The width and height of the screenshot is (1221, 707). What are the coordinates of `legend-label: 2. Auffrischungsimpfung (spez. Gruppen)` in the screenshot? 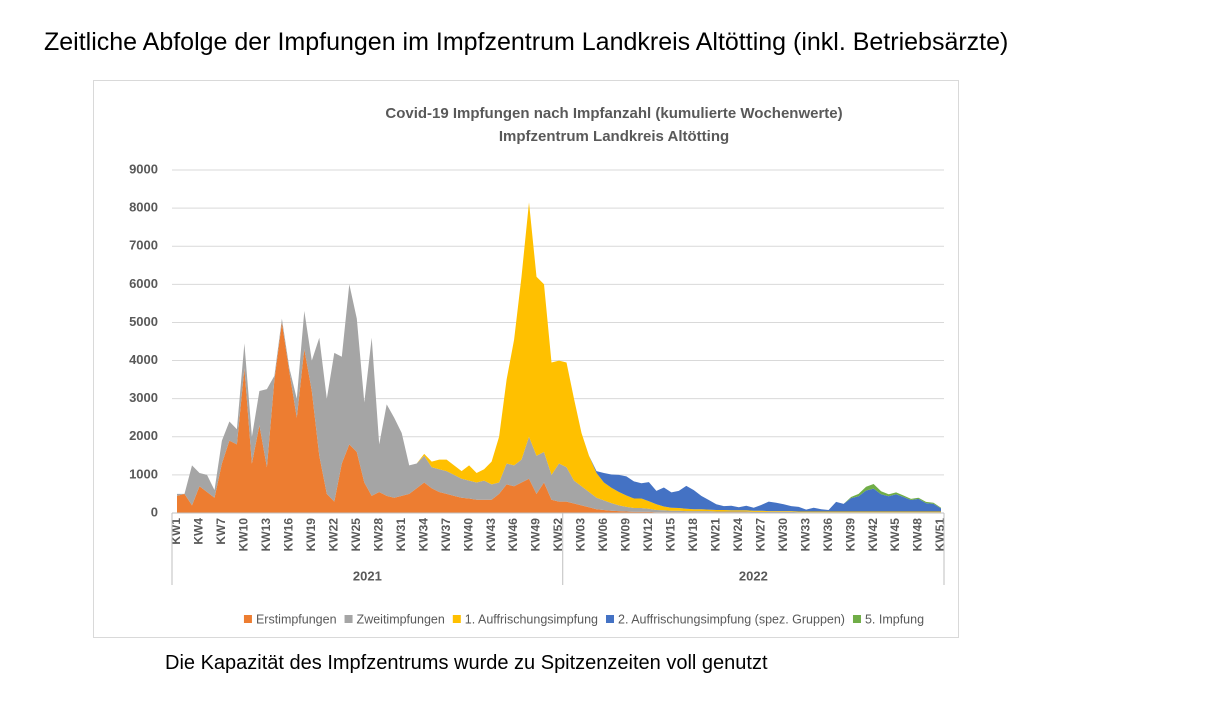 It's located at (731, 619).